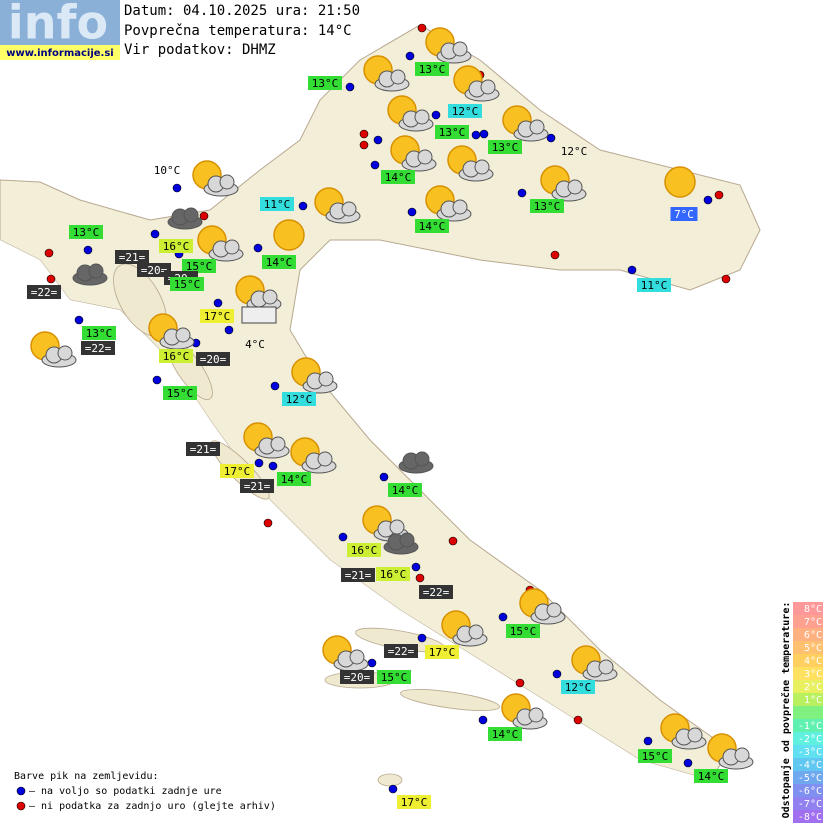 The image size is (825, 825). I want to click on temperature-label: =21=, so click(257, 486).